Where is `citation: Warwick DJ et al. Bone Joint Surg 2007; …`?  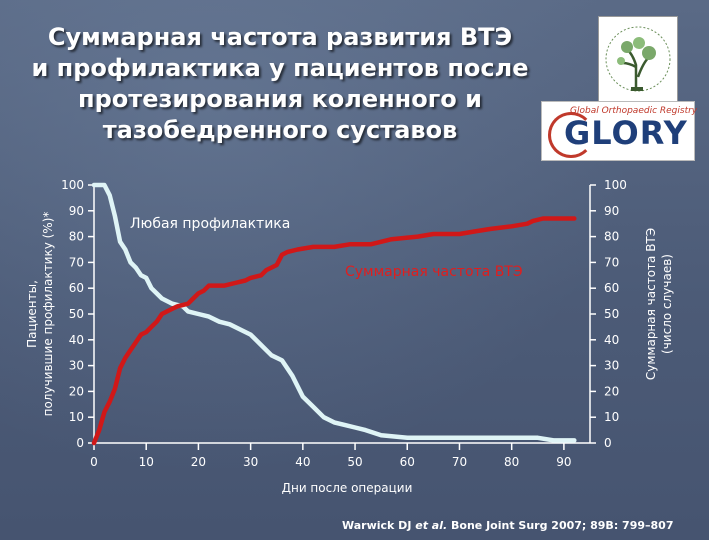 citation: Warwick DJ et al. Bone Joint Surg 2007; … is located at coordinates (507, 525).